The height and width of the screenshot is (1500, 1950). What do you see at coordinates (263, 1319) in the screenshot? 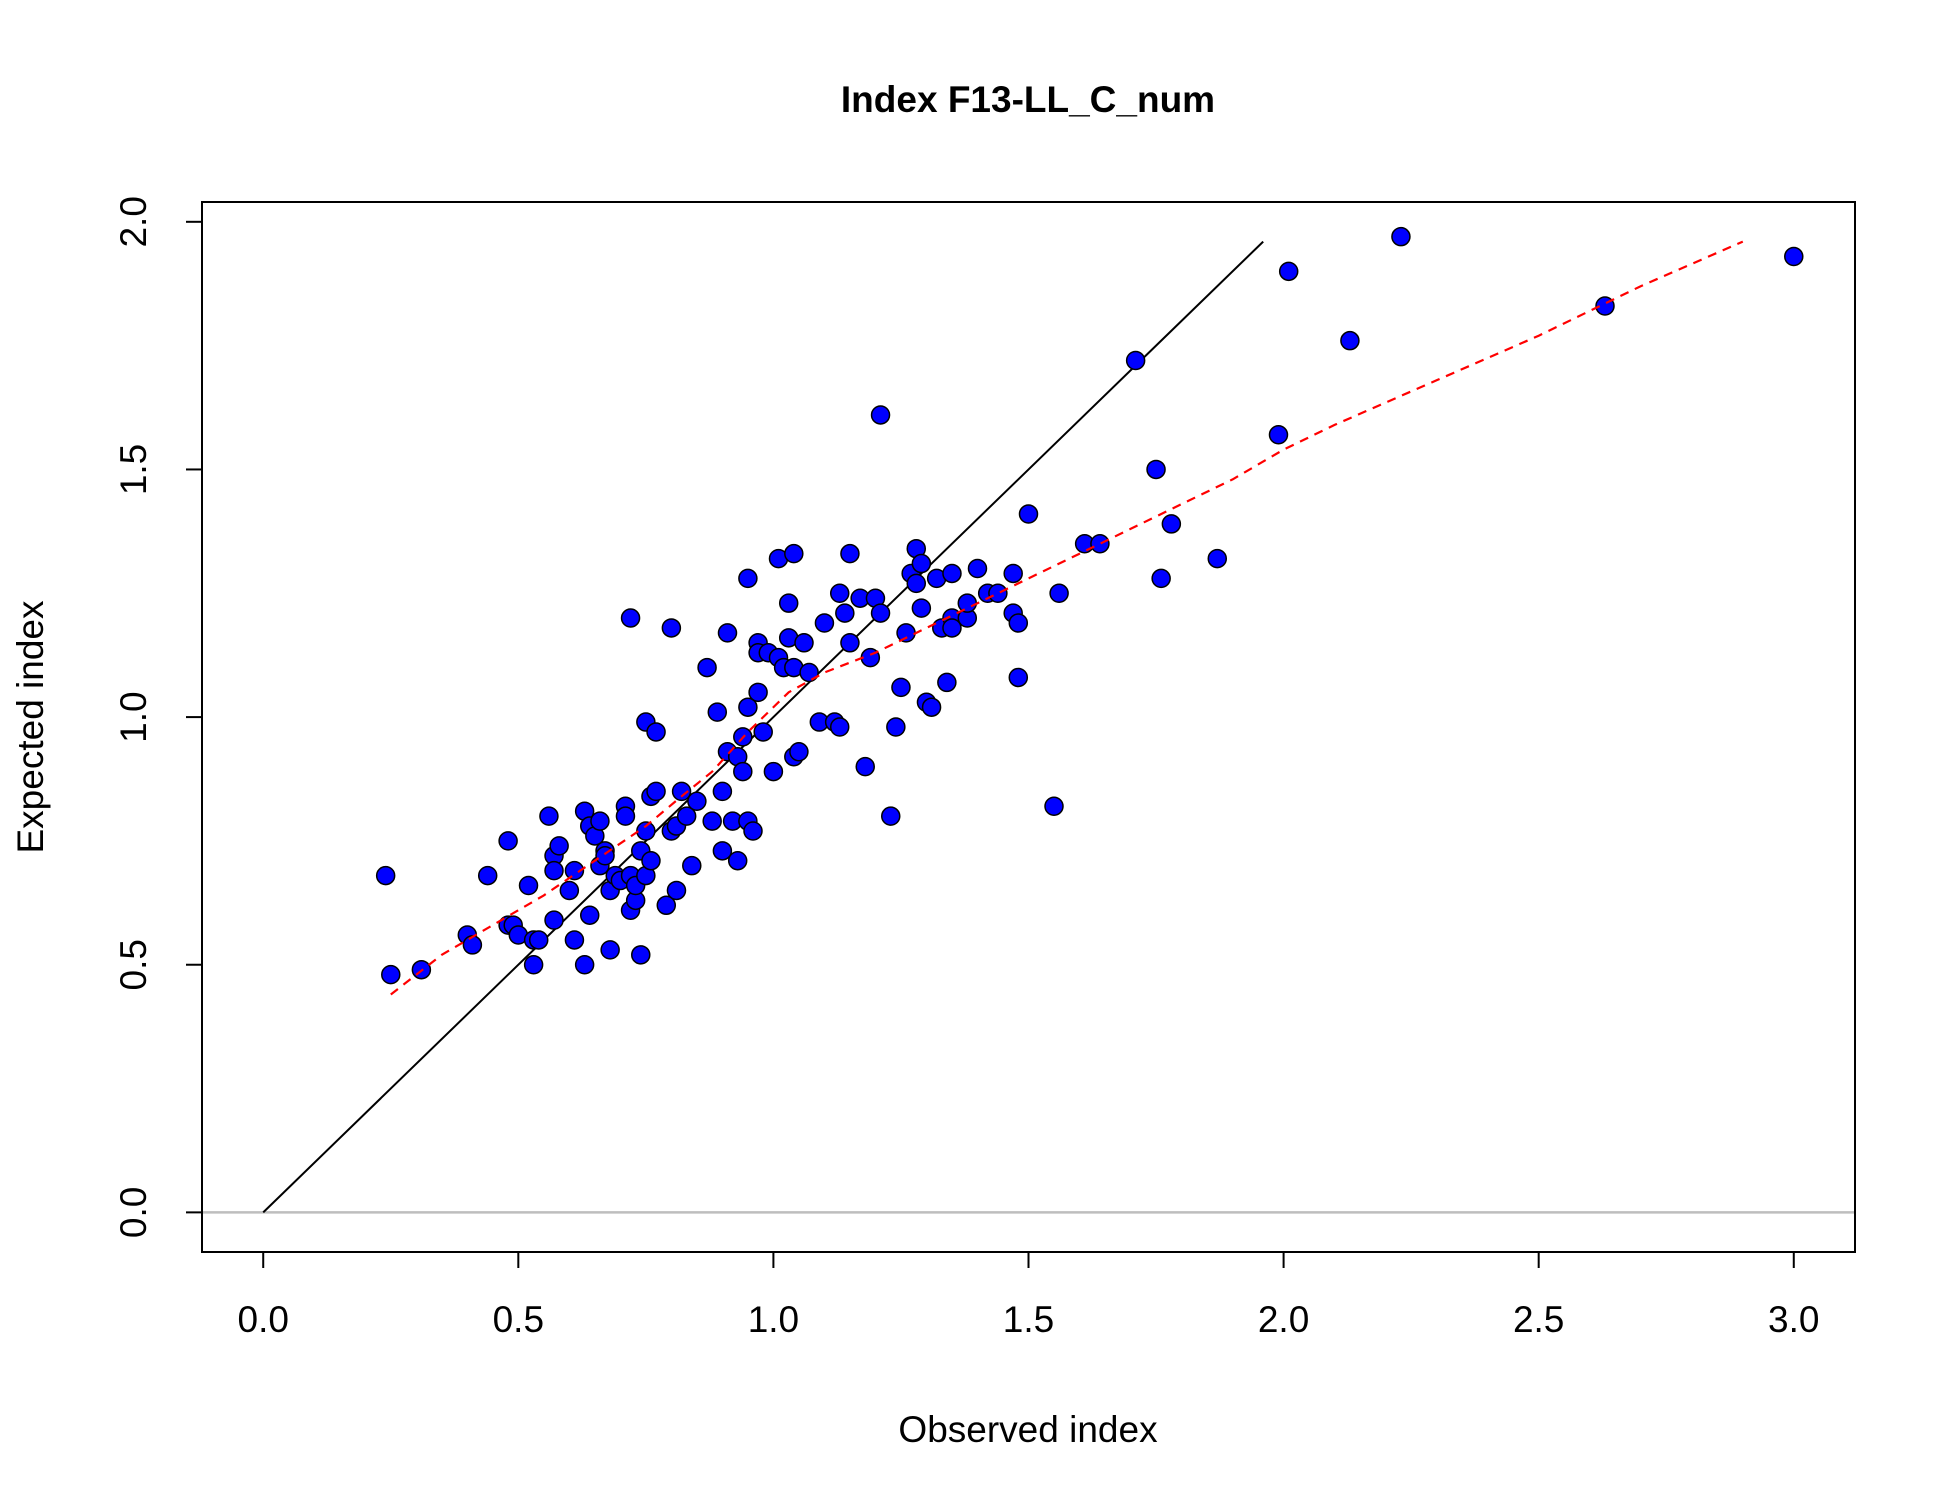
I see `x-tick-label: 0.0` at bounding box center [263, 1319].